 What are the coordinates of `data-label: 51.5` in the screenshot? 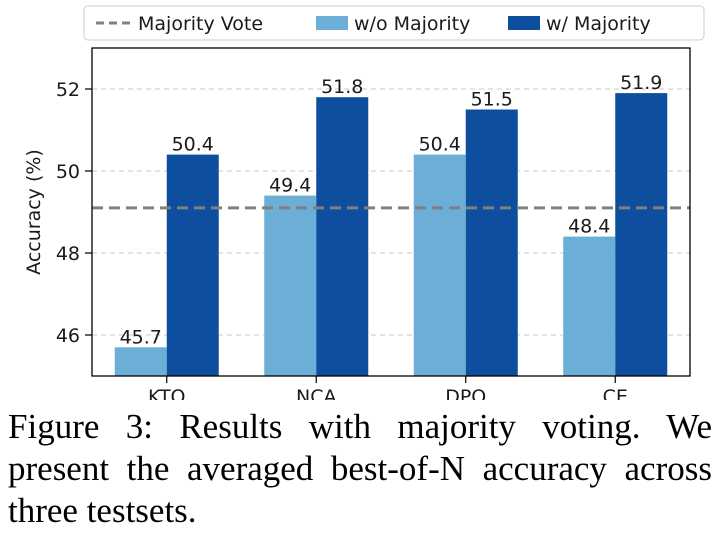 It's located at (492, 100).